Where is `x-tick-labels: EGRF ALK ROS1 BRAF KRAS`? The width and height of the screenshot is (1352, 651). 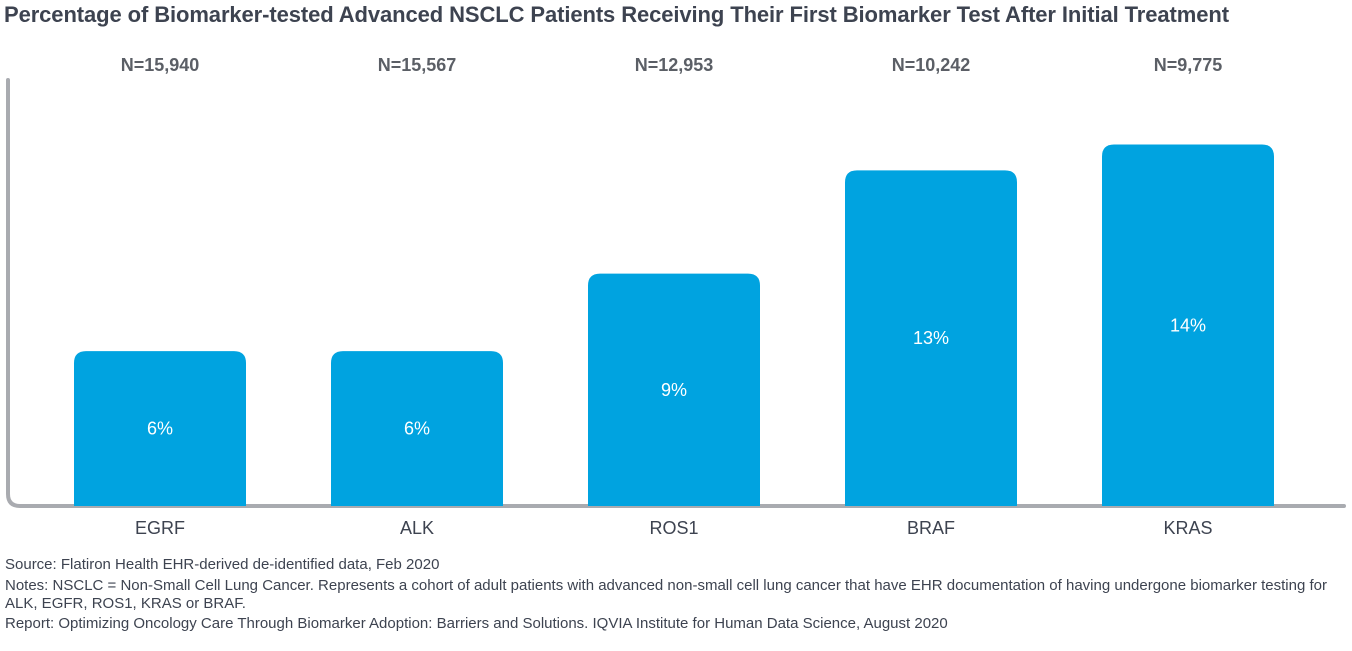 x-tick-labels: EGRF ALK ROS1 BRAF KRAS is located at coordinates (674, 528).